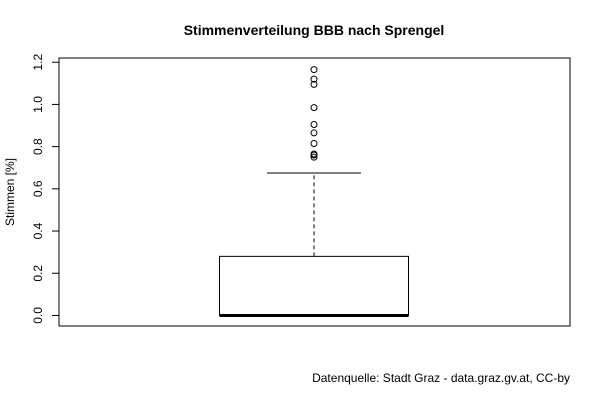 This screenshot has height=405, width=600. Describe the element at coordinates (10, 192) in the screenshot. I see `y-axis-label: Stimmen [%]` at that location.